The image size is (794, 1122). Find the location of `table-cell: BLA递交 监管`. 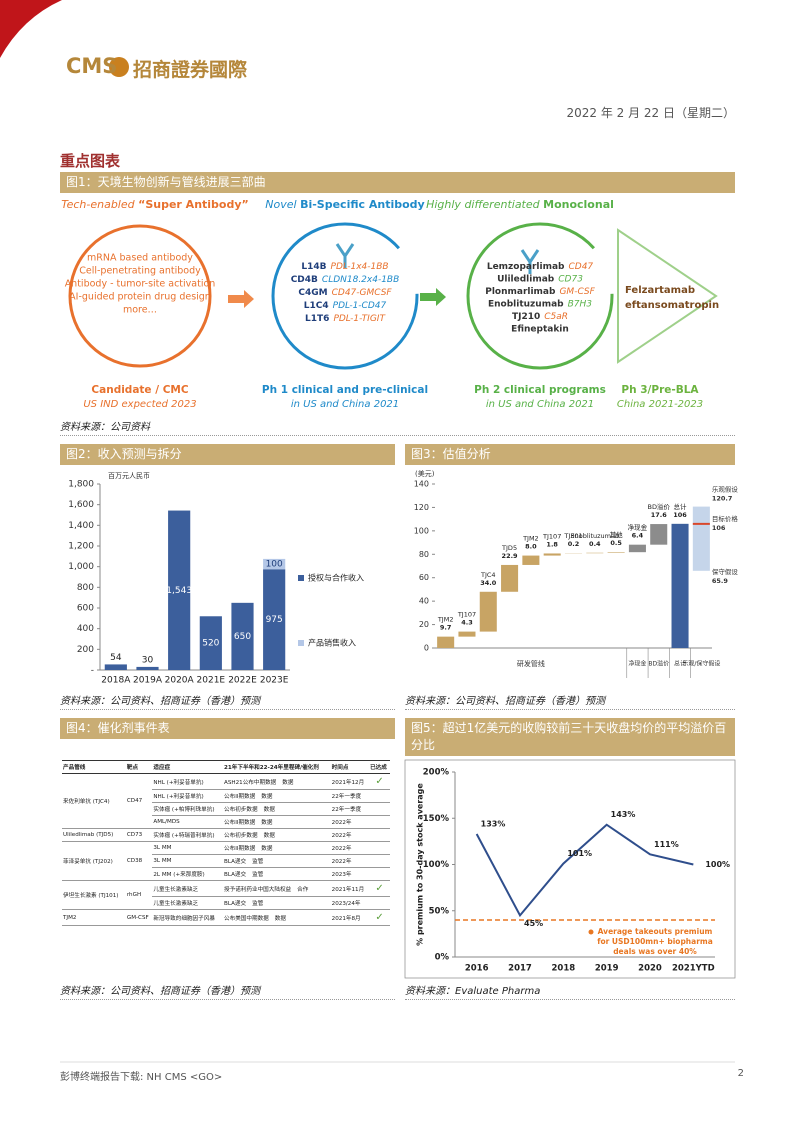

table-cell: BLA递交 监管 is located at coordinates (277, 903).